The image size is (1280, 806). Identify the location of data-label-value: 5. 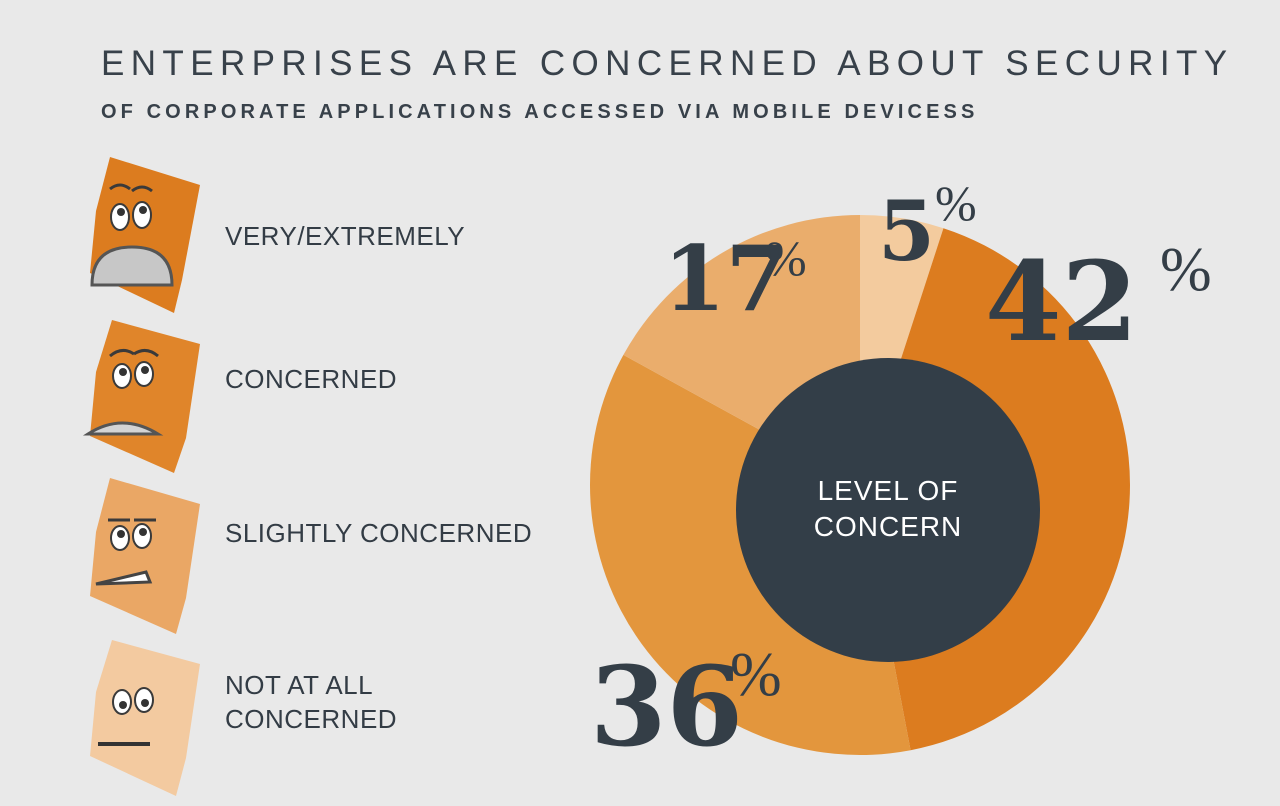
(906, 232).